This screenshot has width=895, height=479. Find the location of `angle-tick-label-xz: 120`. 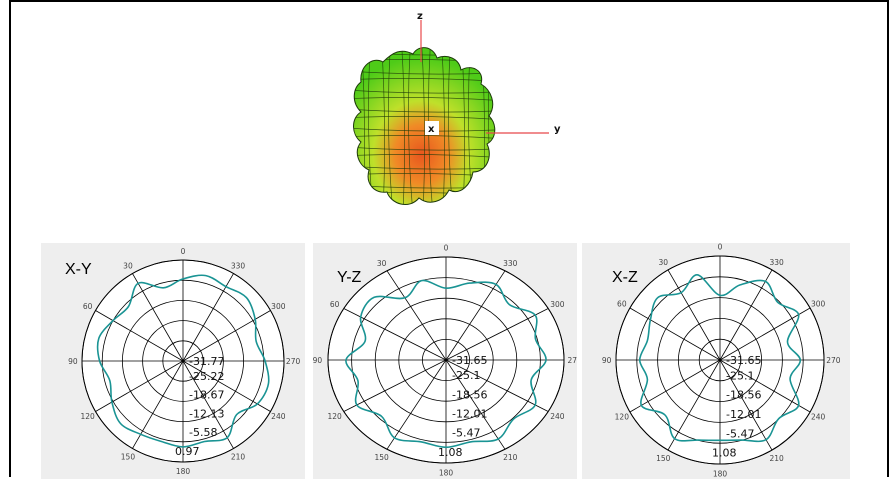

angle-tick-label-xz: 120 is located at coordinates (622, 417).